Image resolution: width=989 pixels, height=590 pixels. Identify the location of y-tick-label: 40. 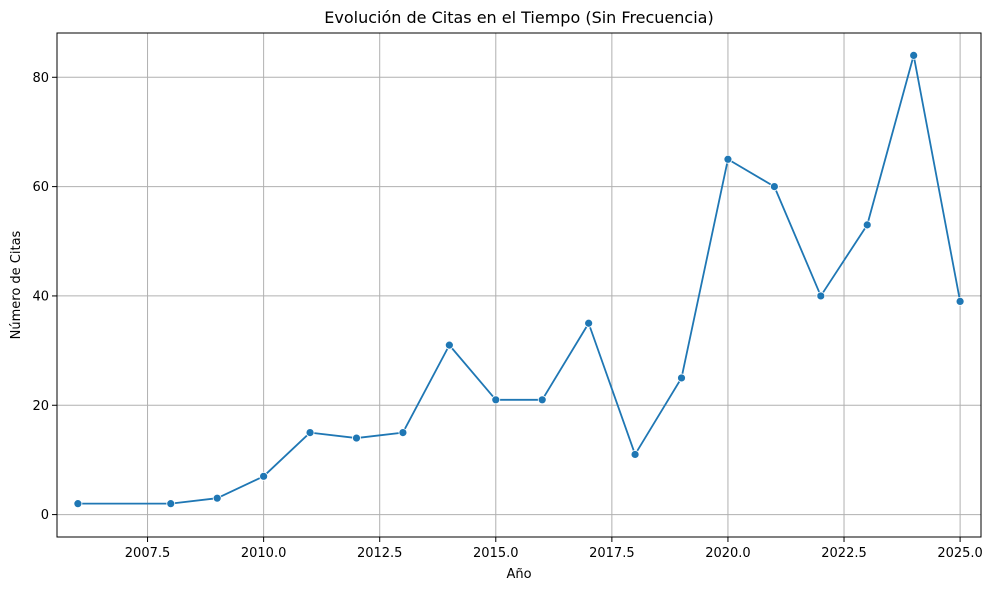
(40, 296).